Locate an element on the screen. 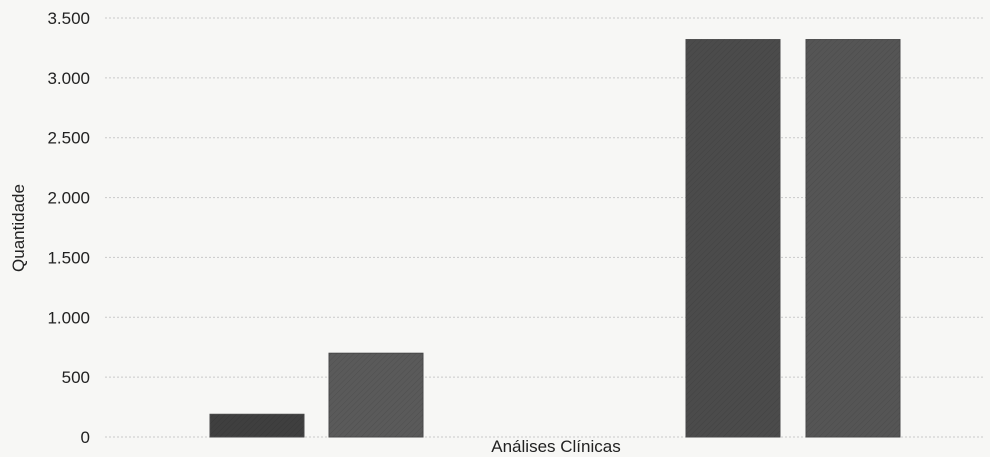 This screenshot has height=457, width=990. y-tick-label: 2.500 is located at coordinates (68, 138).